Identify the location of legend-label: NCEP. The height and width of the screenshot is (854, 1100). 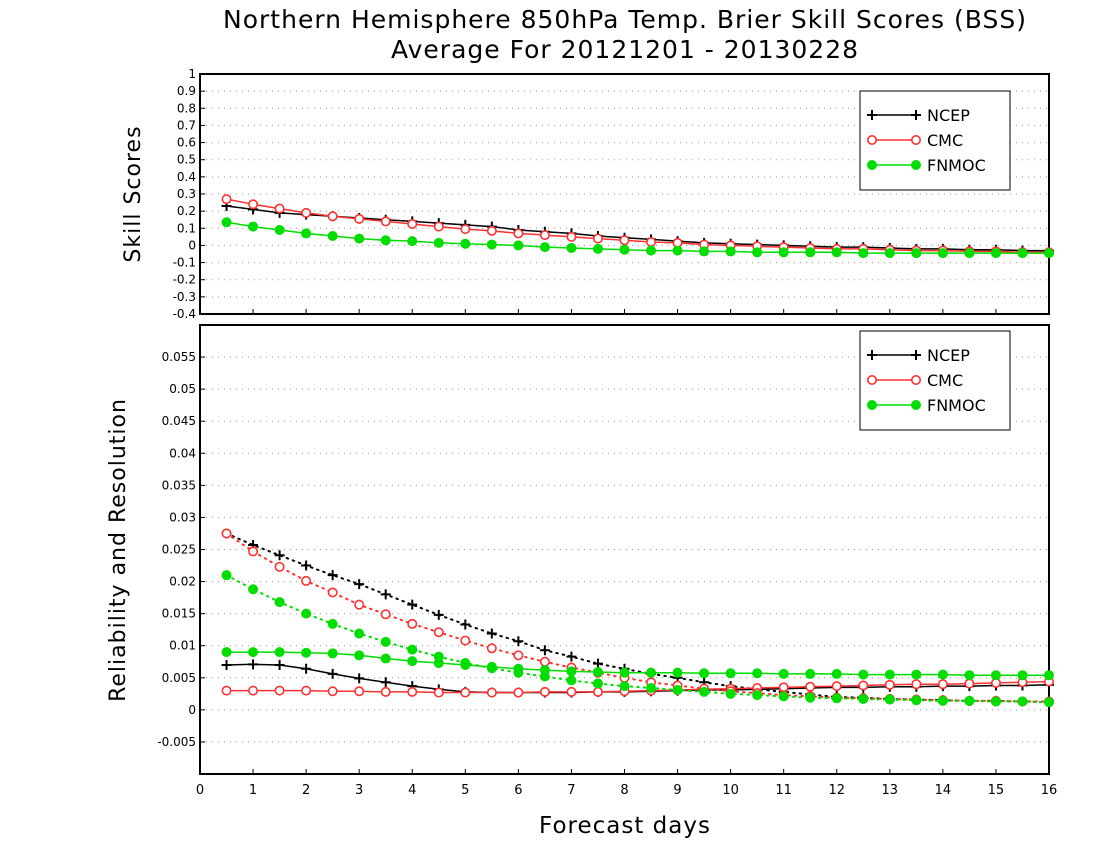
(948, 115).